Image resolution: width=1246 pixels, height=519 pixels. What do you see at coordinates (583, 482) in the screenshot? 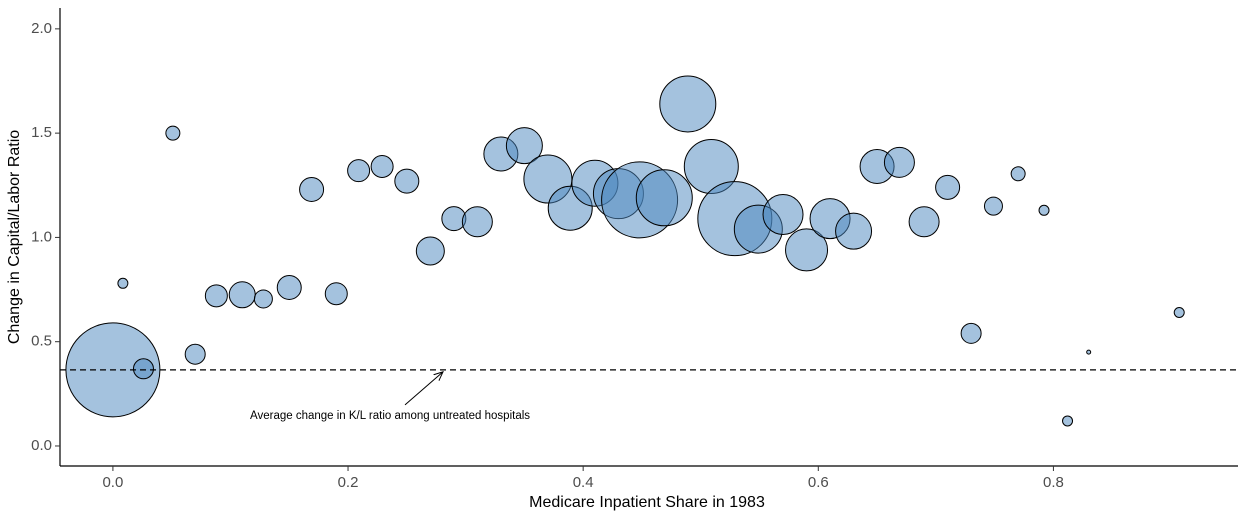
I see `x-tick-label: 0.4` at bounding box center [583, 482].